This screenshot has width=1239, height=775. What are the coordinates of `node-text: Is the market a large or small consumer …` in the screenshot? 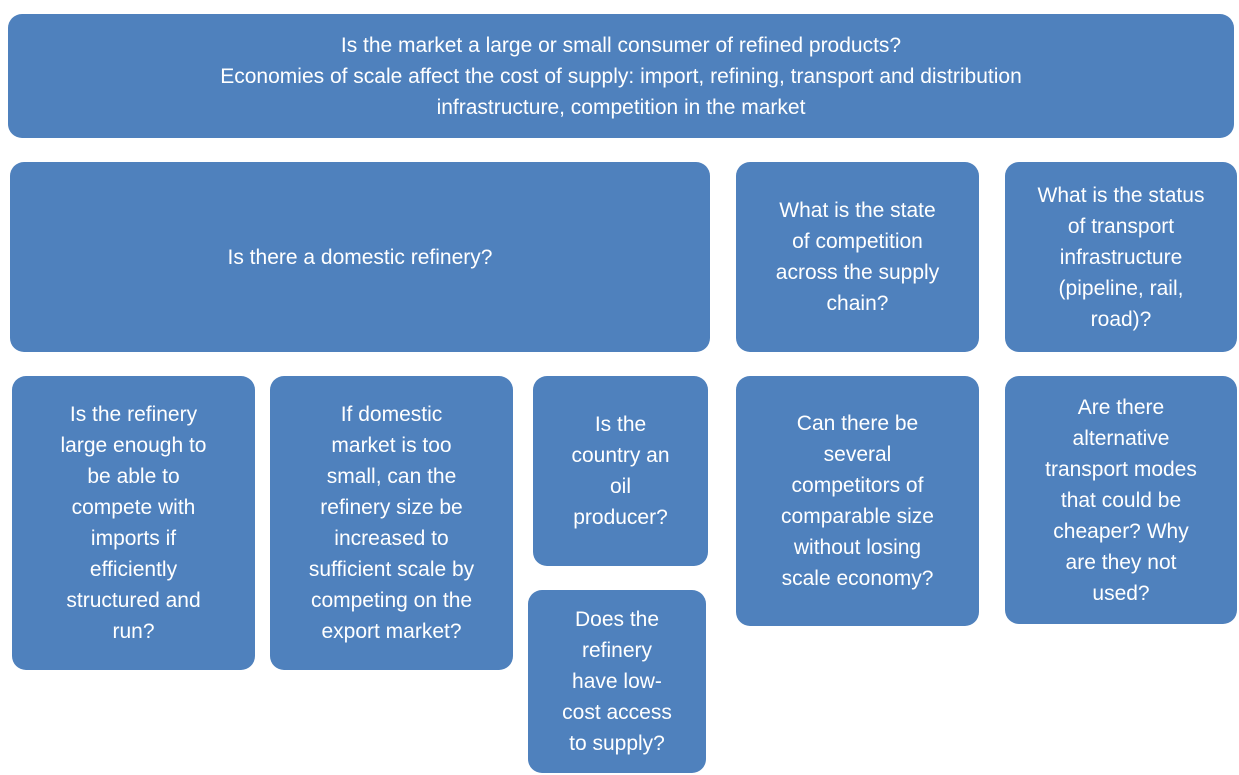 It's located at (621, 45).